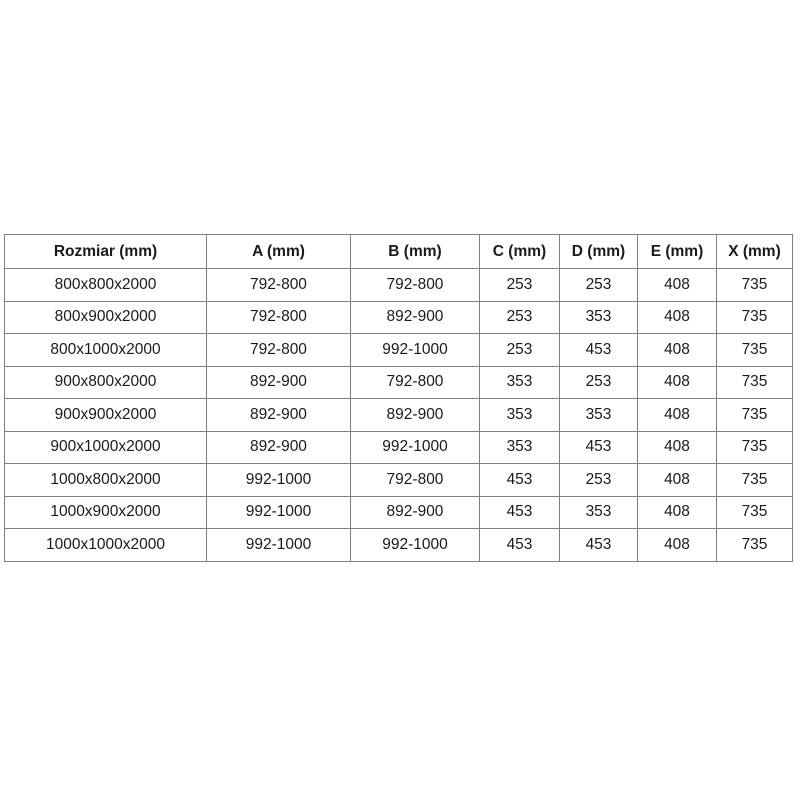 This screenshot has height=800, width=800. What do you see at coordinates (105, 480) in the screenshot?
I see `table-cell-size: 1000x800x2000` at bounding box center [105, 480].